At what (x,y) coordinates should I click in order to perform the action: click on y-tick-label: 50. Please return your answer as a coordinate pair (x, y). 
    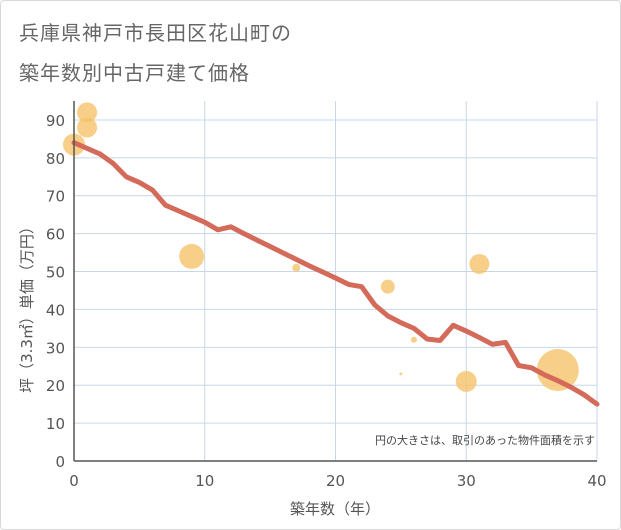
    Looking at the image, I should click on (55, 273).